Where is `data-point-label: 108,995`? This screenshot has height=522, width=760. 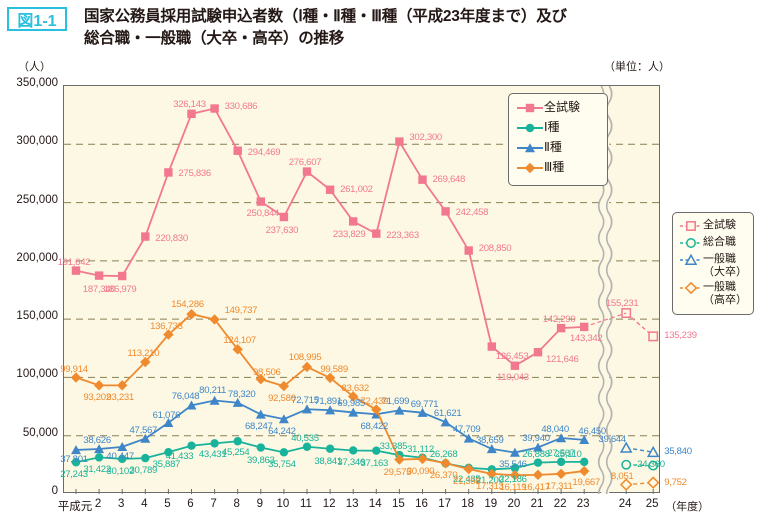 data-point-label: 108,995 is located at coordinates (305, 357).